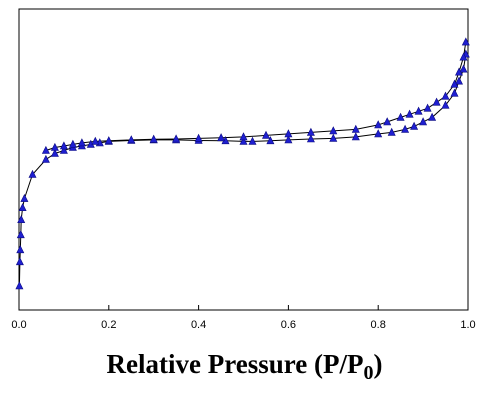 Image resolution: width=489 pixels, height=404 pixels. What do you see at coordinates (108, 325) in the screenshot?
I see `x-tick-label: 0.2` at bounding box center [108, 325].